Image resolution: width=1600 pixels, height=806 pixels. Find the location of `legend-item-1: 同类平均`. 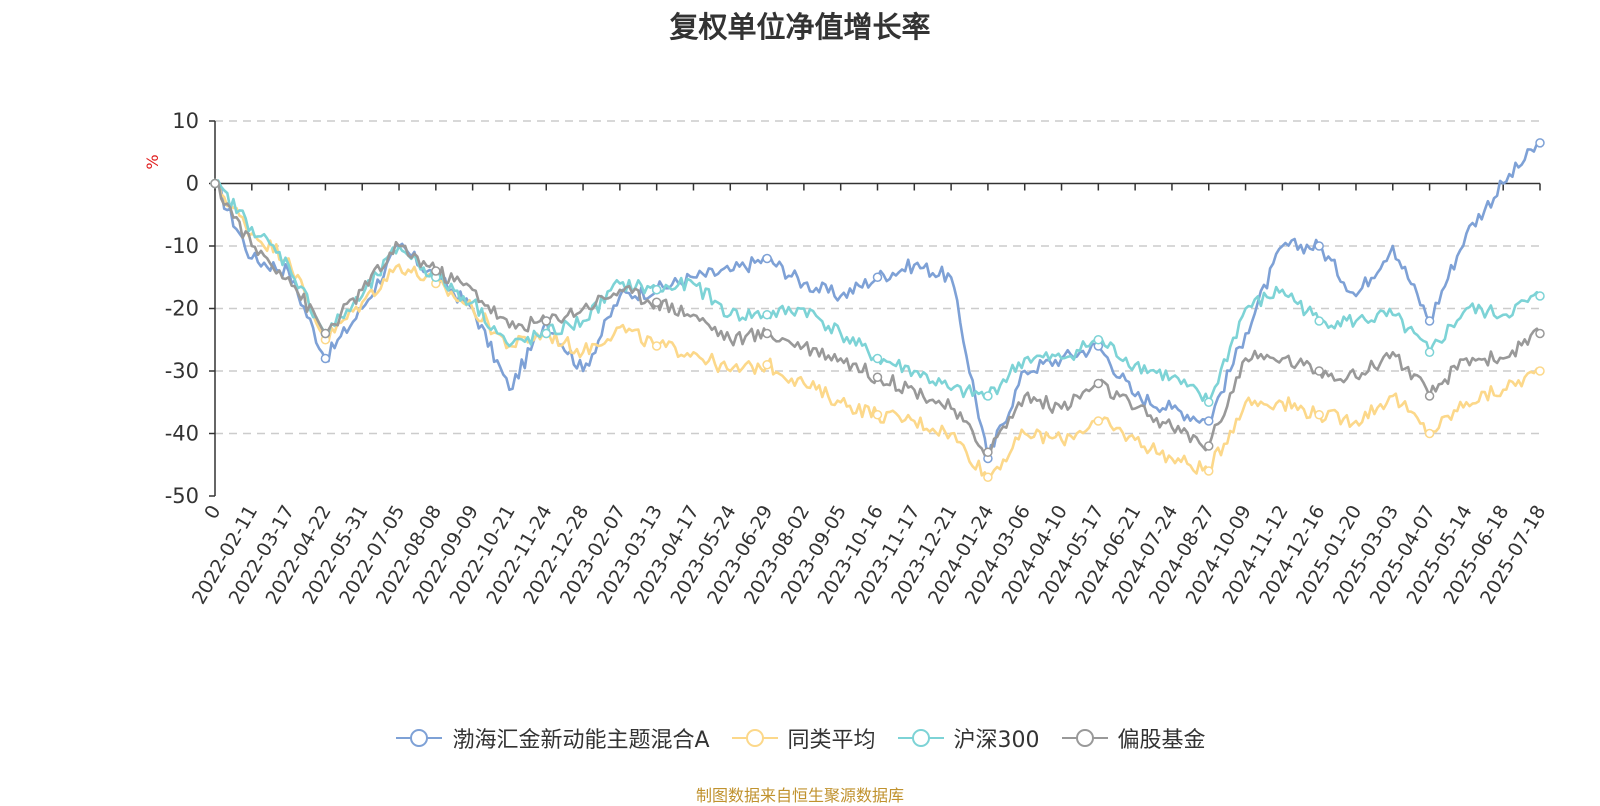

legend-item-1: 同类平均 is located at coordinates (803, 738).